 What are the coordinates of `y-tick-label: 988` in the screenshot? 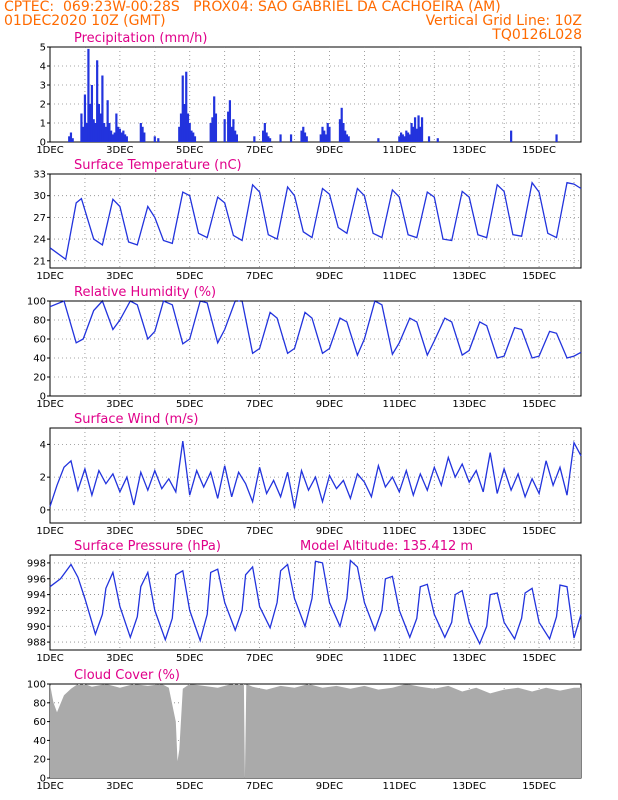 It's located at (36, 643).